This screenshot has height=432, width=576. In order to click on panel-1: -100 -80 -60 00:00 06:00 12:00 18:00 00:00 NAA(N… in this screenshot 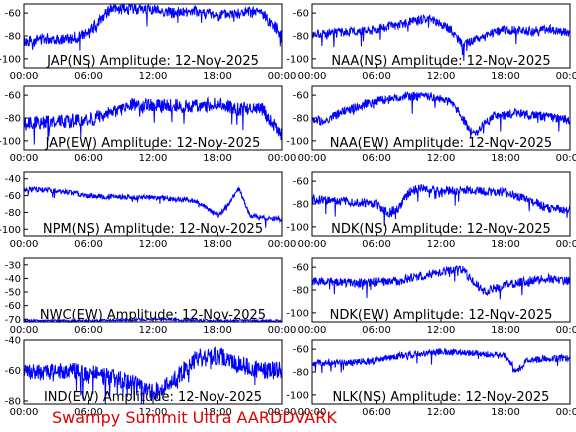, I will do `click(431, 42)`.